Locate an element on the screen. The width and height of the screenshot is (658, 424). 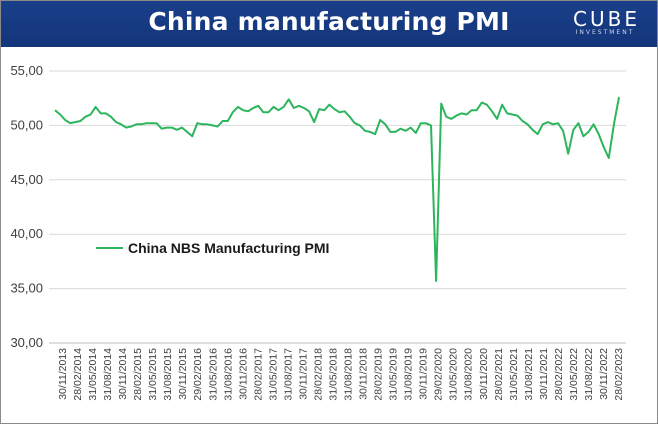
x-tick-label: 31/05/2022 is located at coordinates (574, 374).